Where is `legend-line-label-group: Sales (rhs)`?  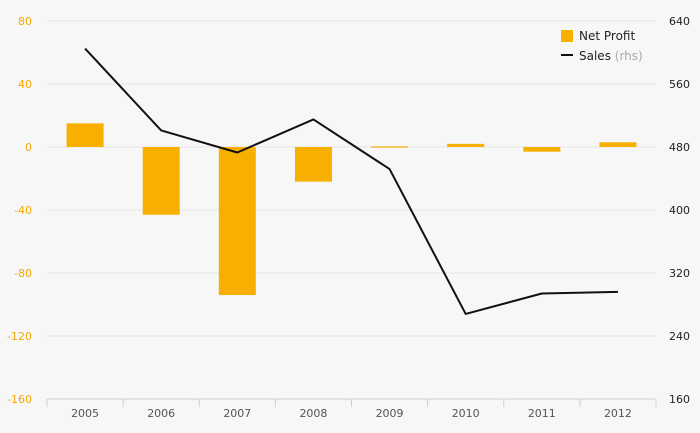
legend-line-label-group: Sales (rhs) is located at coordinates (611, 56).